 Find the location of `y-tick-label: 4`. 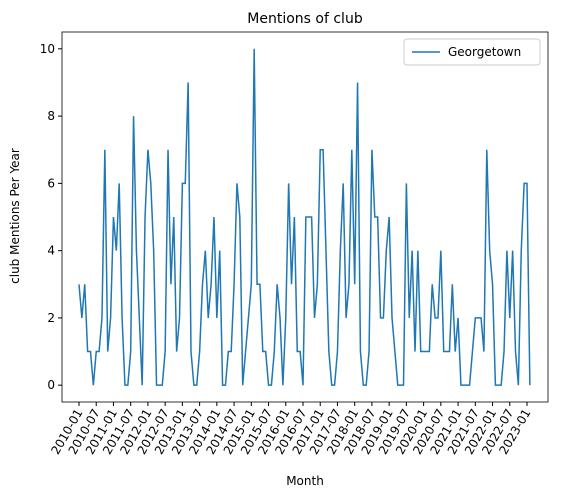

y-tick-label: 4 is located at coordinates (51, 251).